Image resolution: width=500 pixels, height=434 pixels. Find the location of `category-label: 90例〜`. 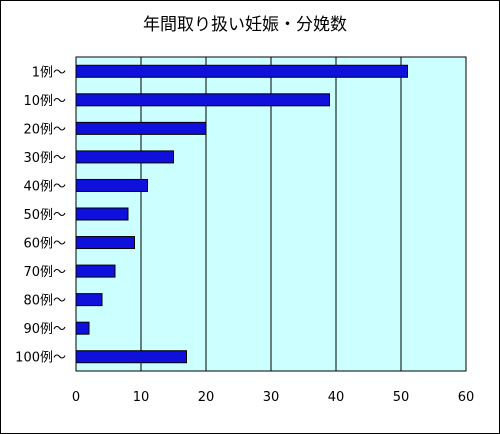

category-label: 90例〜 is located at coordinates (44, 329).